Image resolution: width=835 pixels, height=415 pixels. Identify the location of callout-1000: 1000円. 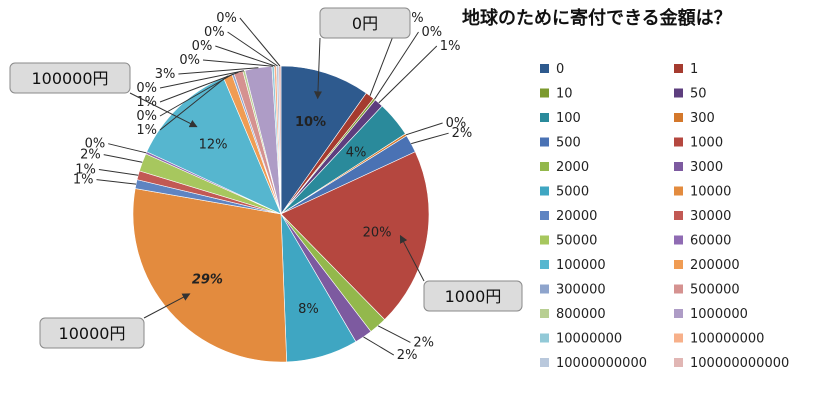
(461, 273).